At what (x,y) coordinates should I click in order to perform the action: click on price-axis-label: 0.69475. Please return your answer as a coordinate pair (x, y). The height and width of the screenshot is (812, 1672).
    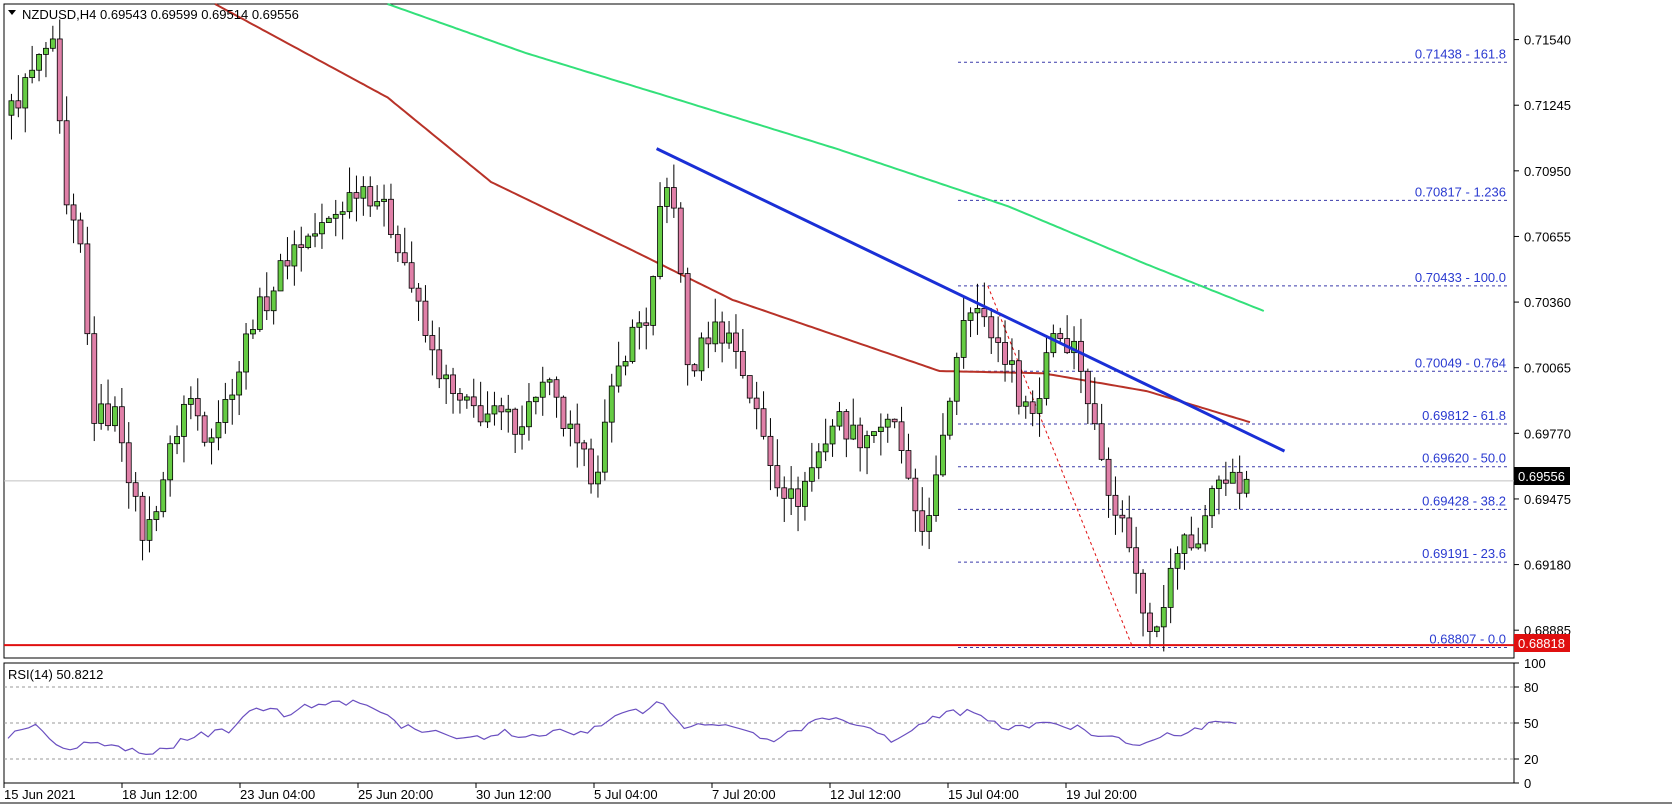
    Looking at the image, I should click on (1547, 499).